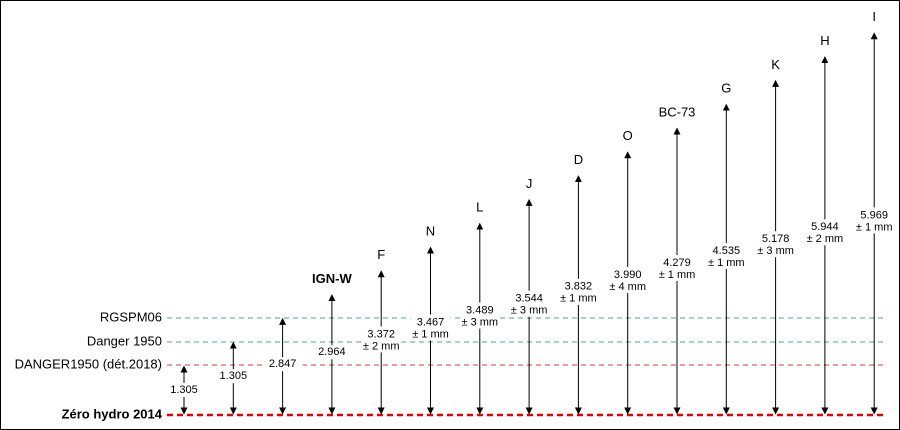 This screenshot has width=900, height=430. What do you see at coordinates (677, 111) in the screenshot?
I see `arrow-label: BC-73` at bounding box center [677, 111].